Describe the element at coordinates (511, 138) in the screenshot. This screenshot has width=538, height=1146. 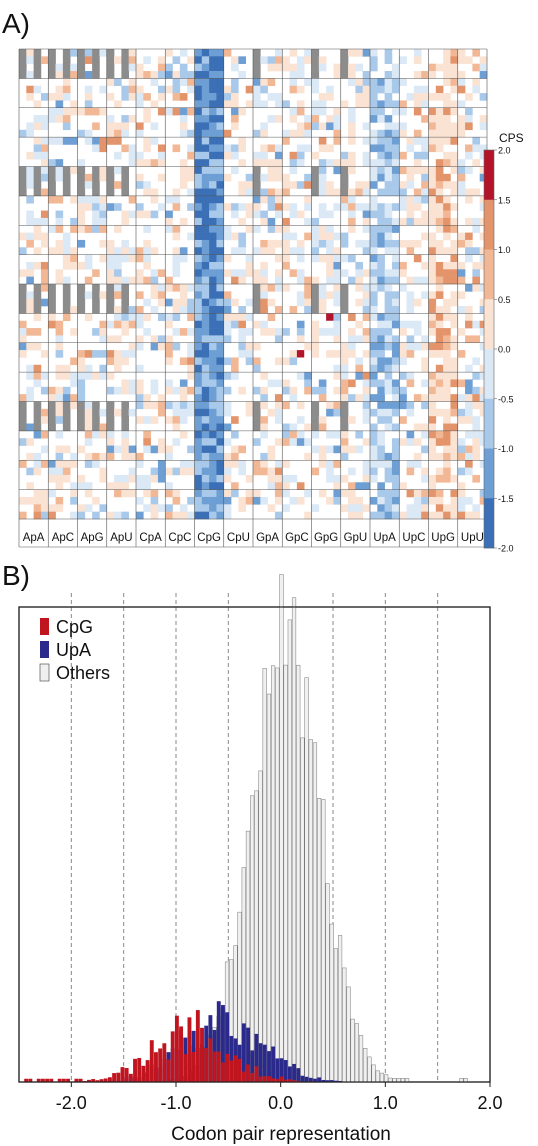
I see `colorbar-title: CPS` at that location.